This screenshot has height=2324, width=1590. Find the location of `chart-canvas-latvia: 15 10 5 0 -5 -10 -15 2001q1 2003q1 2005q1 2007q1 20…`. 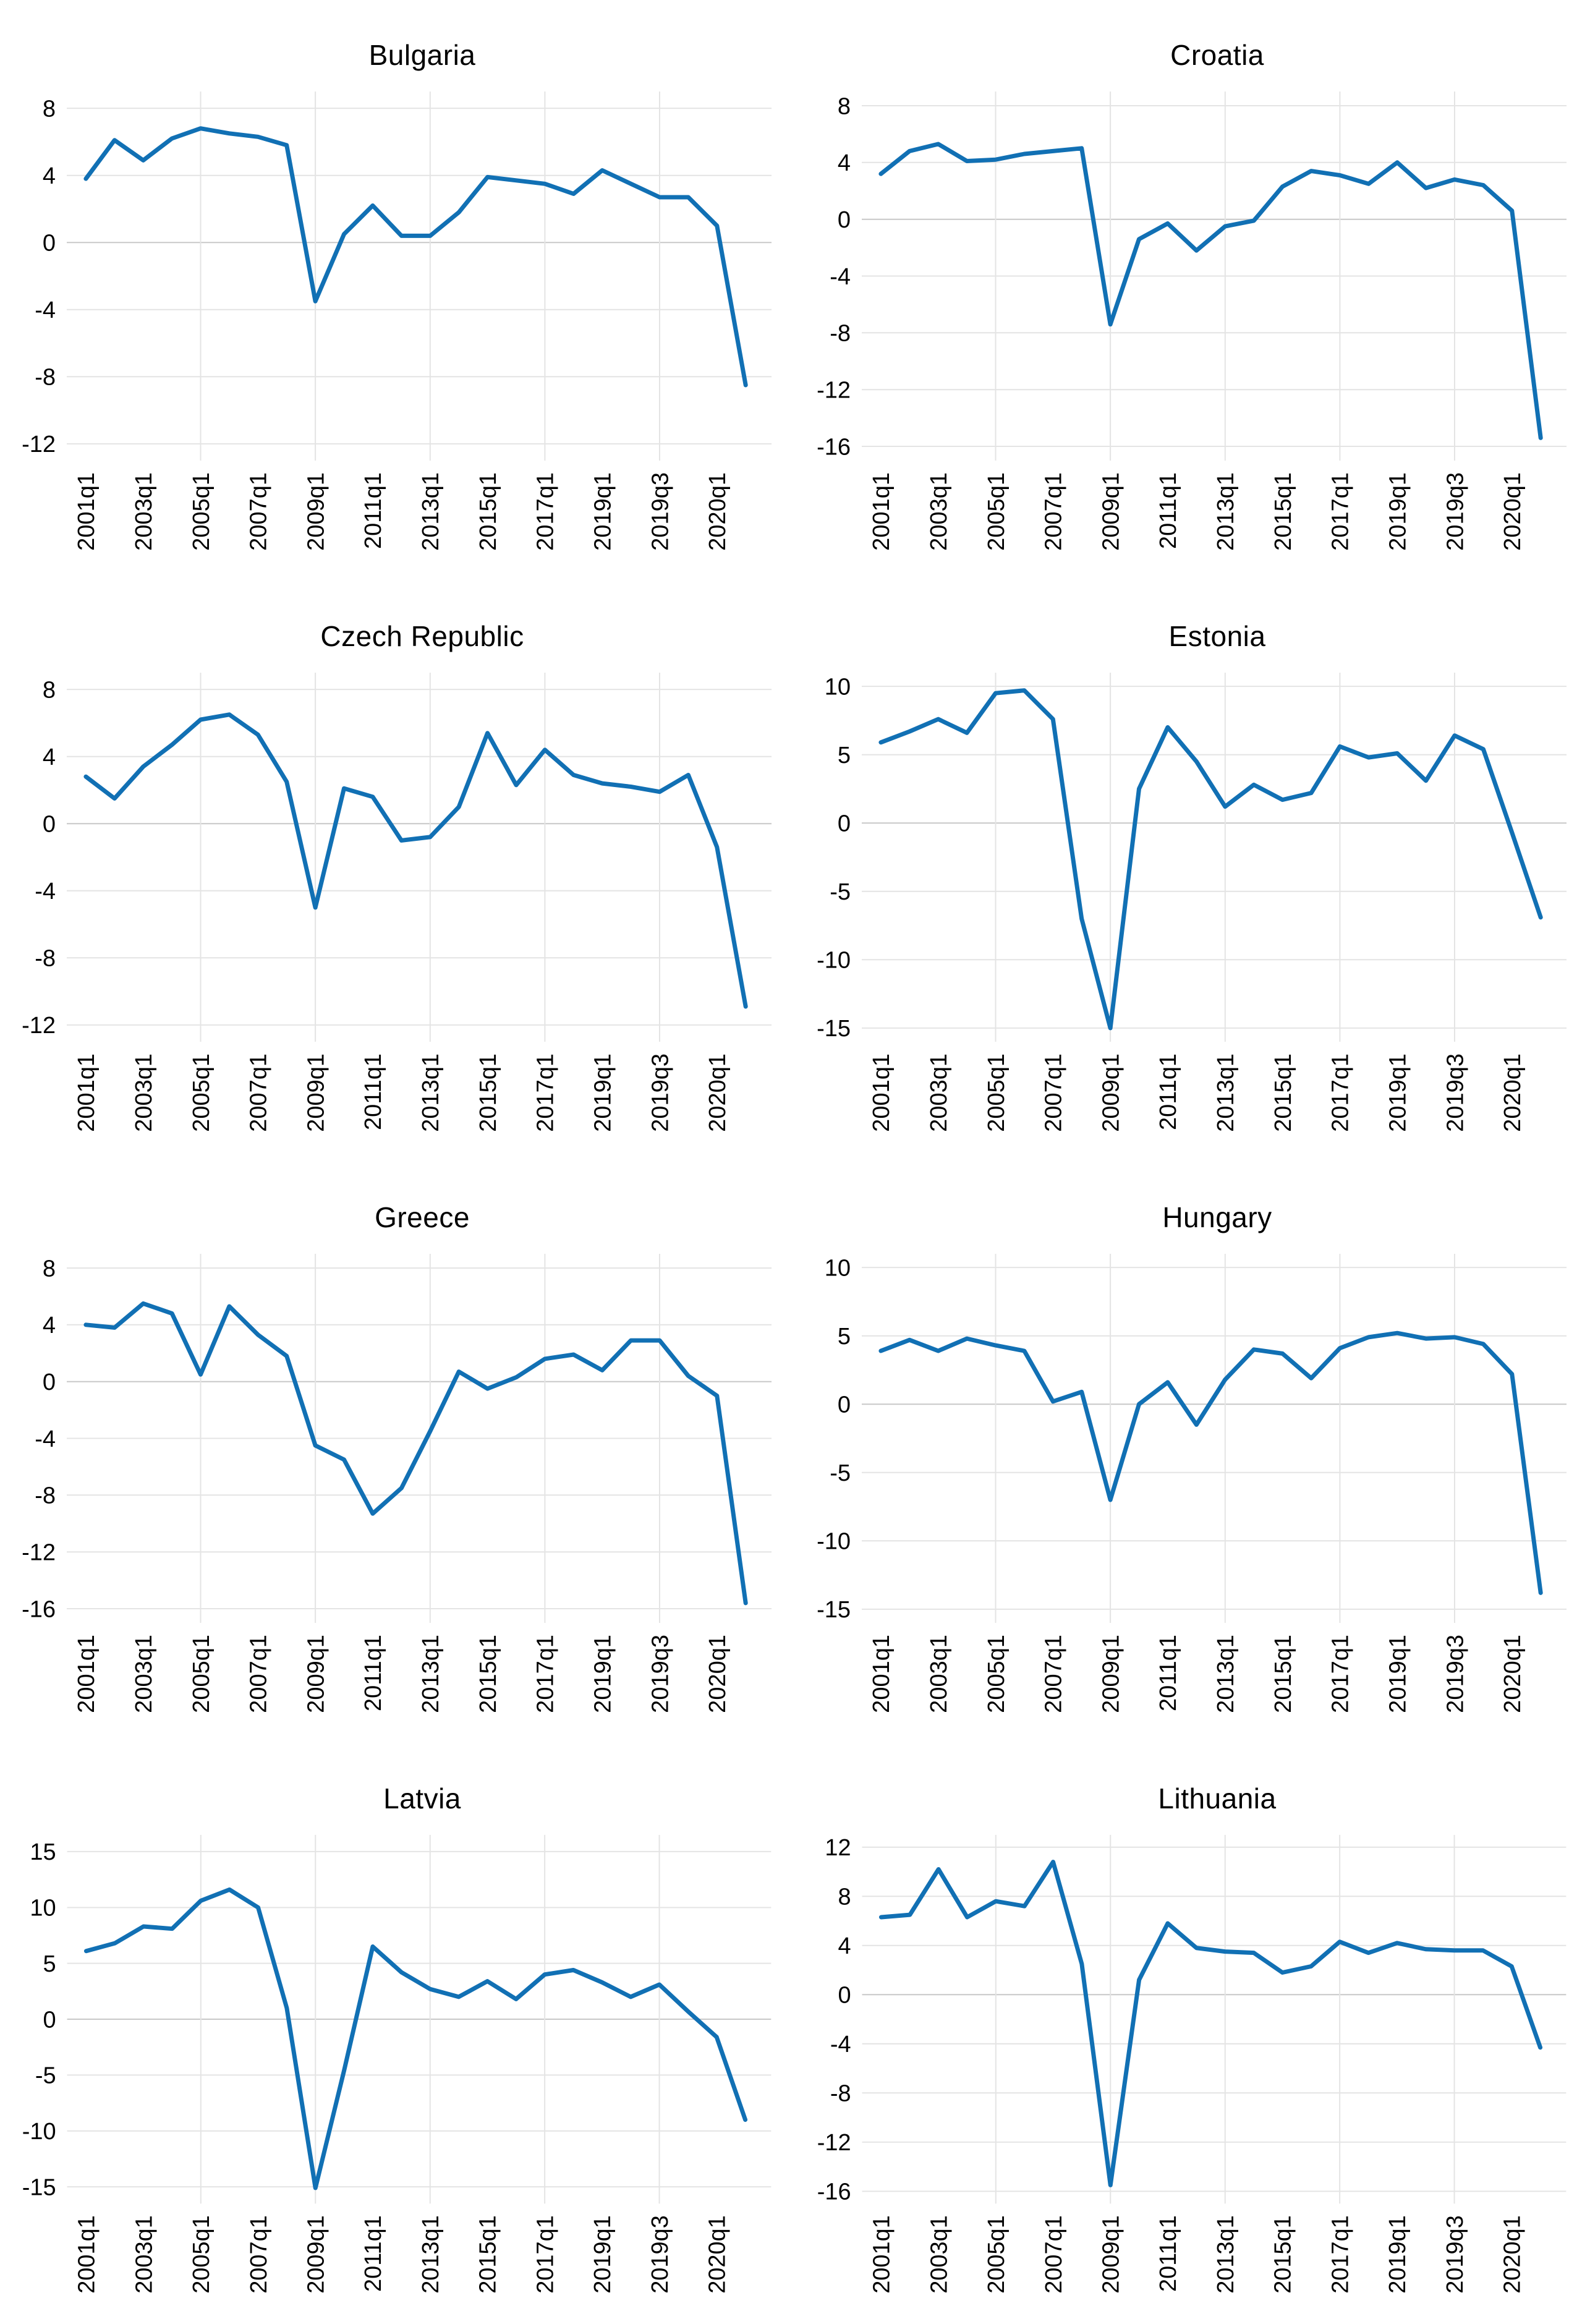

chart-canvas-latvia: 15 10 5 0 -5 -10 -15 2001q1 2003q1 2005q1 2007q1 20… is located at coordinates (397, 2064).